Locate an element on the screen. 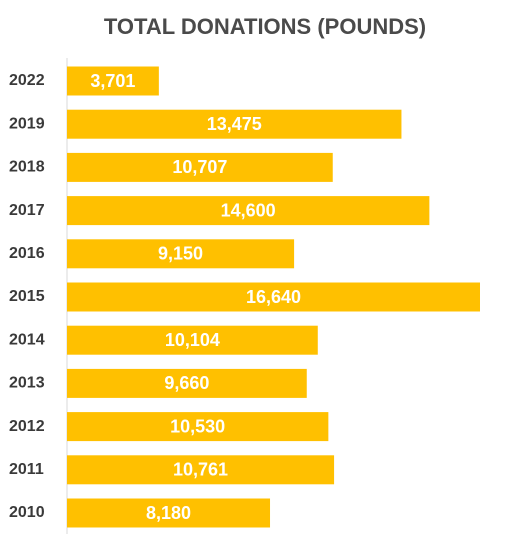 The height and width of the screenshot is (550, 530). data-label-2015: 16,640 is located at coordinates (273, 297).